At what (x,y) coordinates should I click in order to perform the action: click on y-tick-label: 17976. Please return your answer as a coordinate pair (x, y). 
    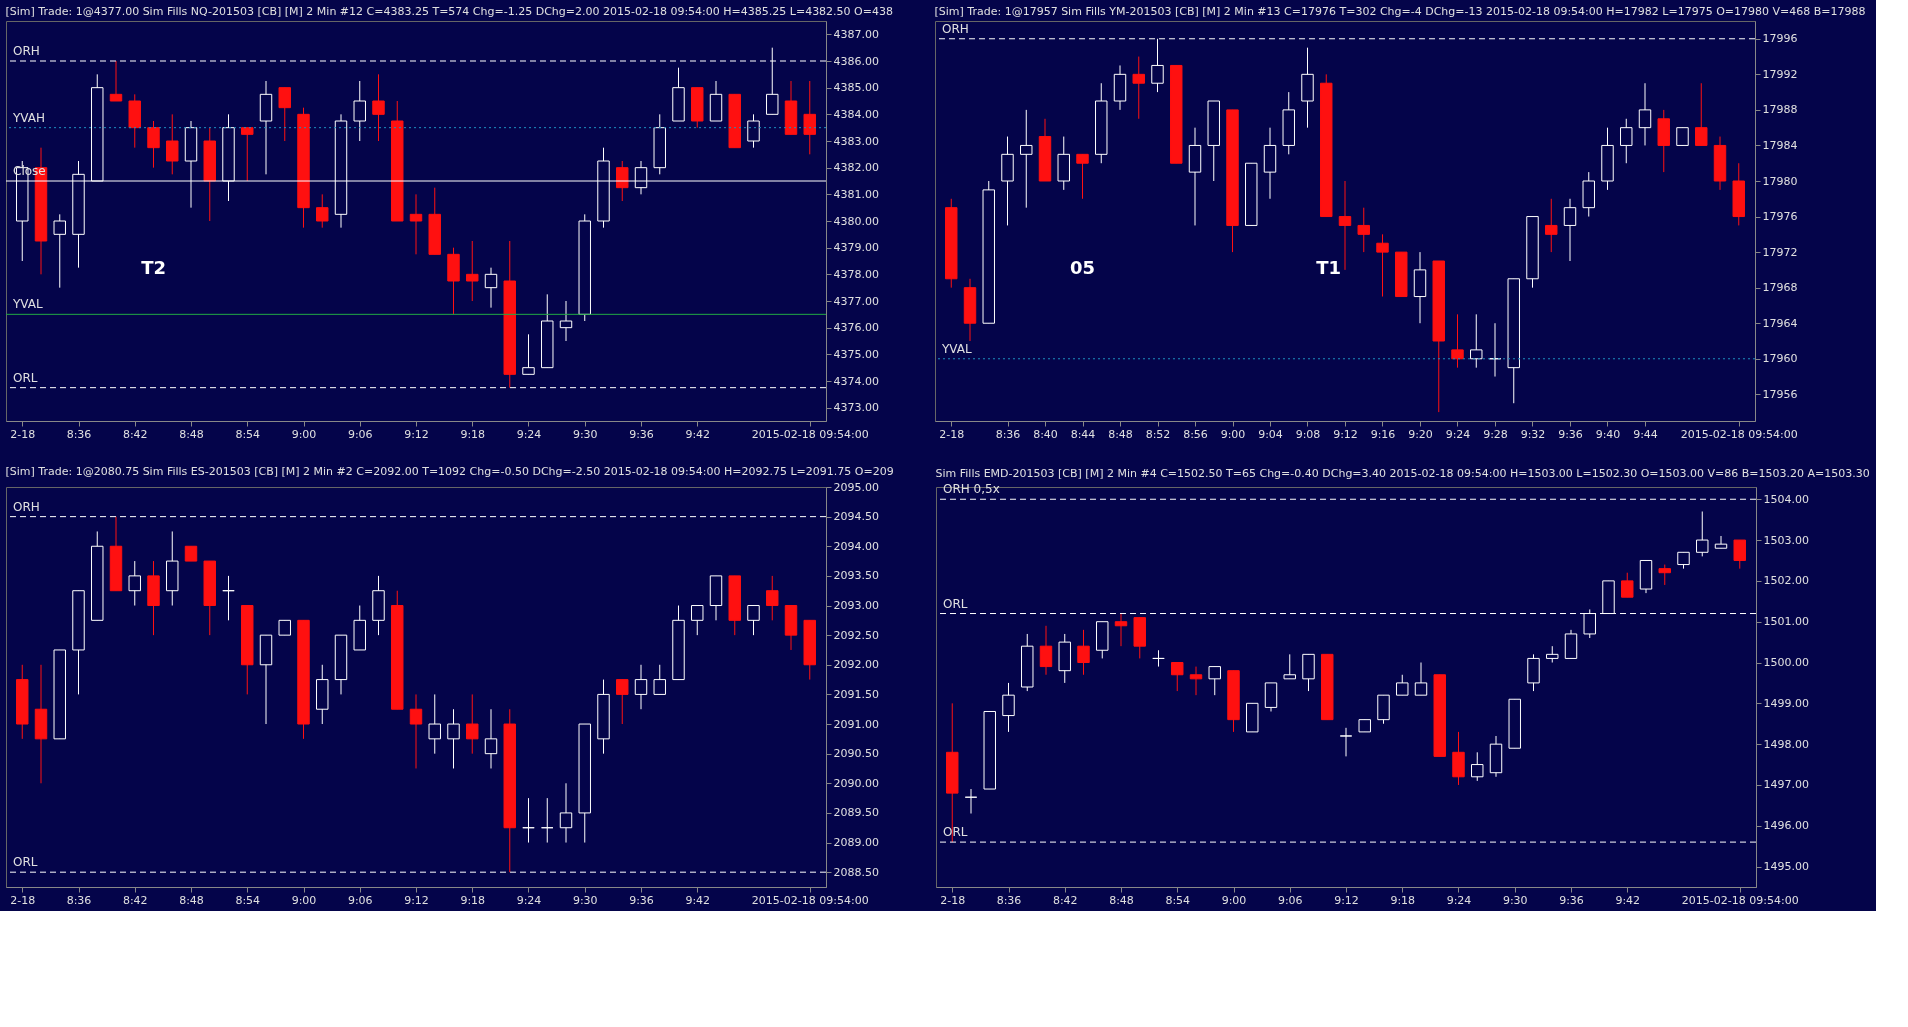
    Looking at the image, I should click on (1780, 217).